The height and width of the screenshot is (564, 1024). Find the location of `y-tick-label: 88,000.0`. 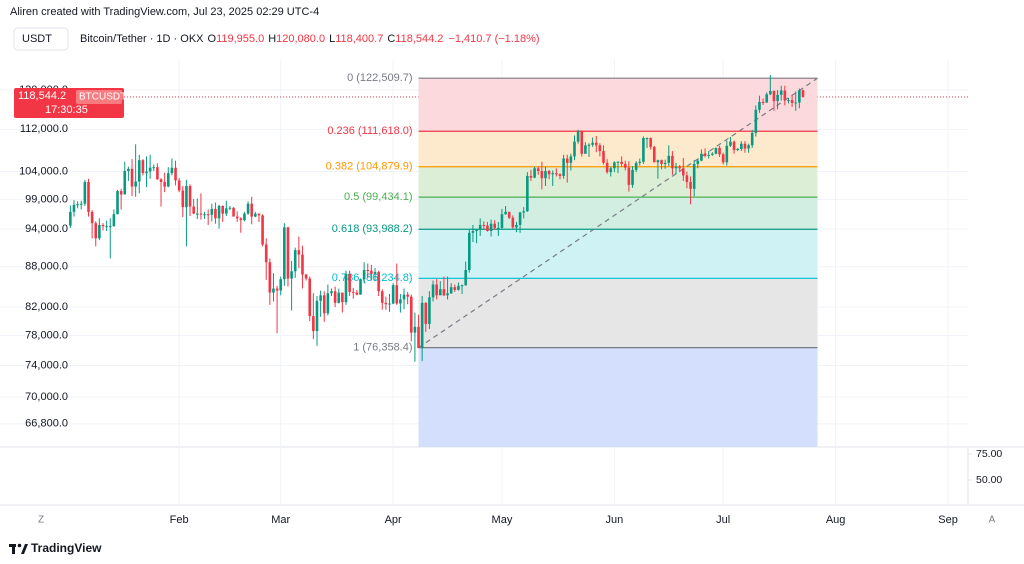

y-tick-label: 88,000.0 is located at coordinates (46, 267).